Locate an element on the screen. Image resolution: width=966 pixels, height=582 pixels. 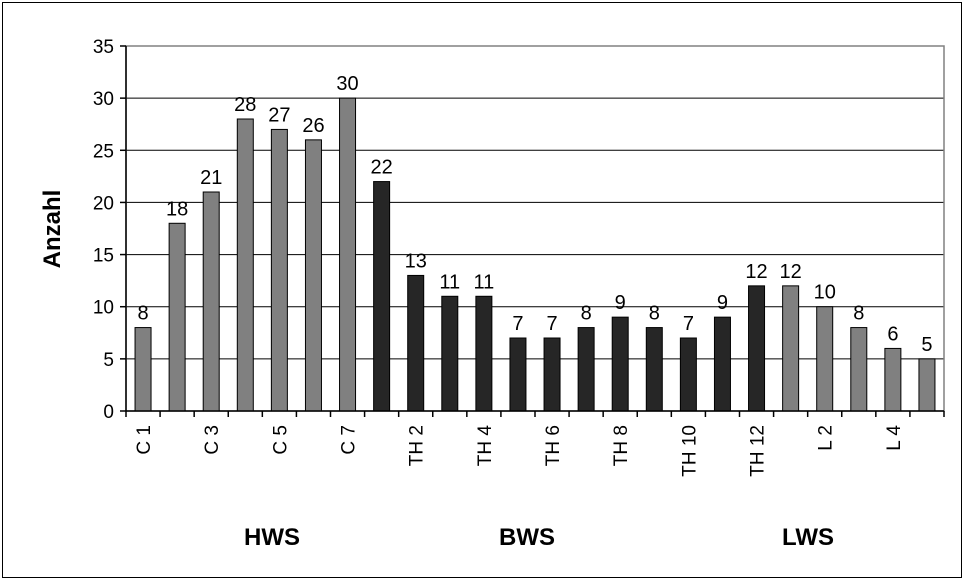
y-tick-label: 35 is located at coordinates (103, 47).